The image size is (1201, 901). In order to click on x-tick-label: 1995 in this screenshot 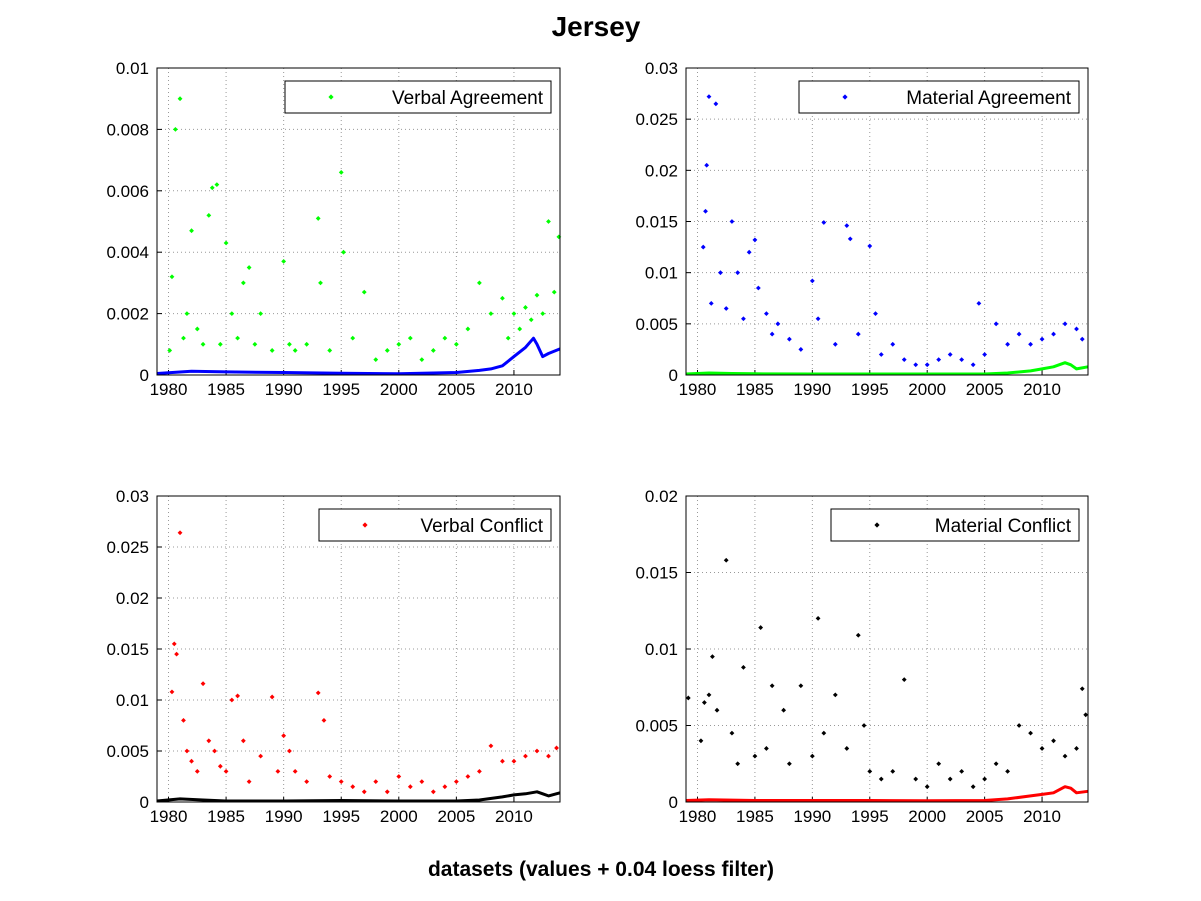, I will do `click(870, 389)`.